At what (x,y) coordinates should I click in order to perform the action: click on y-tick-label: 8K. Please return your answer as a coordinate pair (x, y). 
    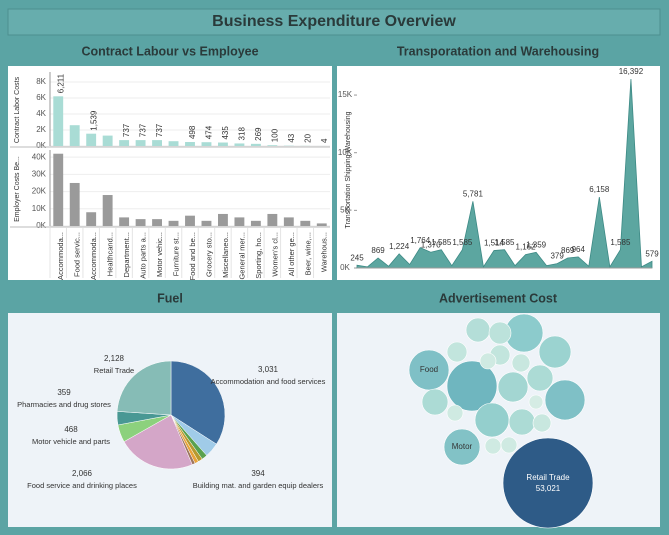
    Looking at the image, I should click on (41, 81).